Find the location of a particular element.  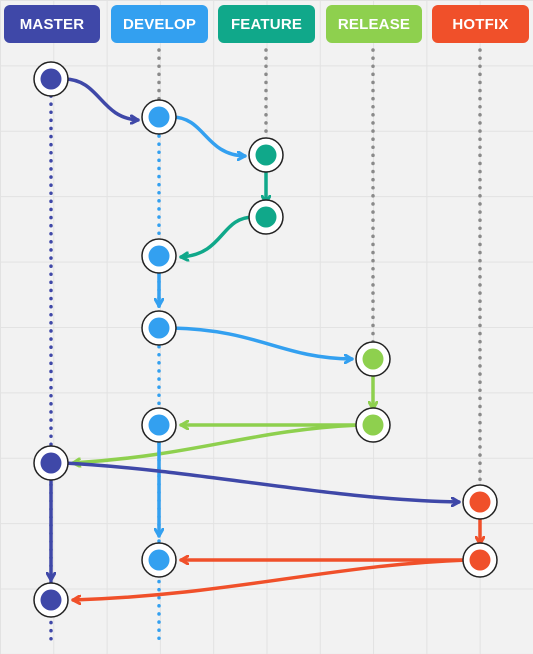

branch-label-feature: FEATURE is located at coordinates (266, 24).